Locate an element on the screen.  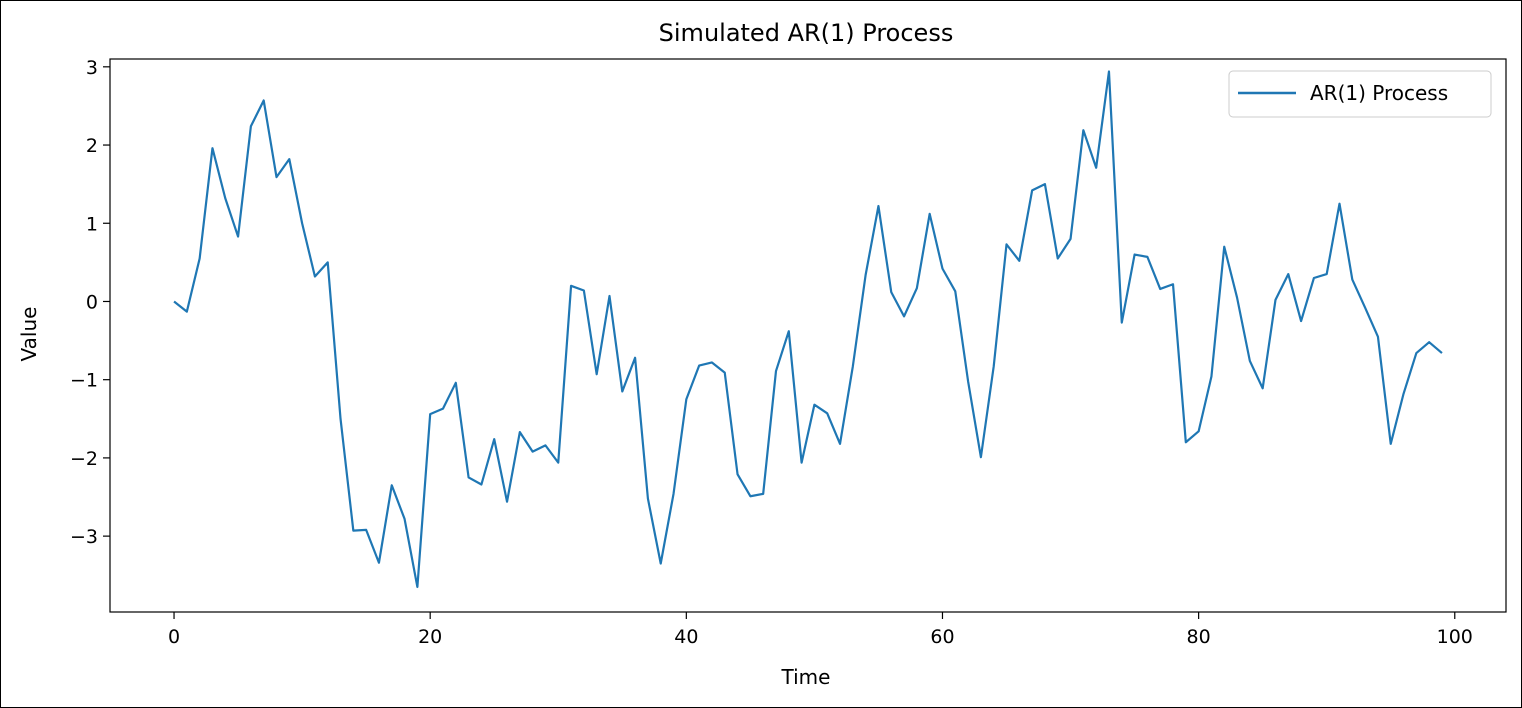
y-tick-label: −3 is located at coordinates (84, 537).